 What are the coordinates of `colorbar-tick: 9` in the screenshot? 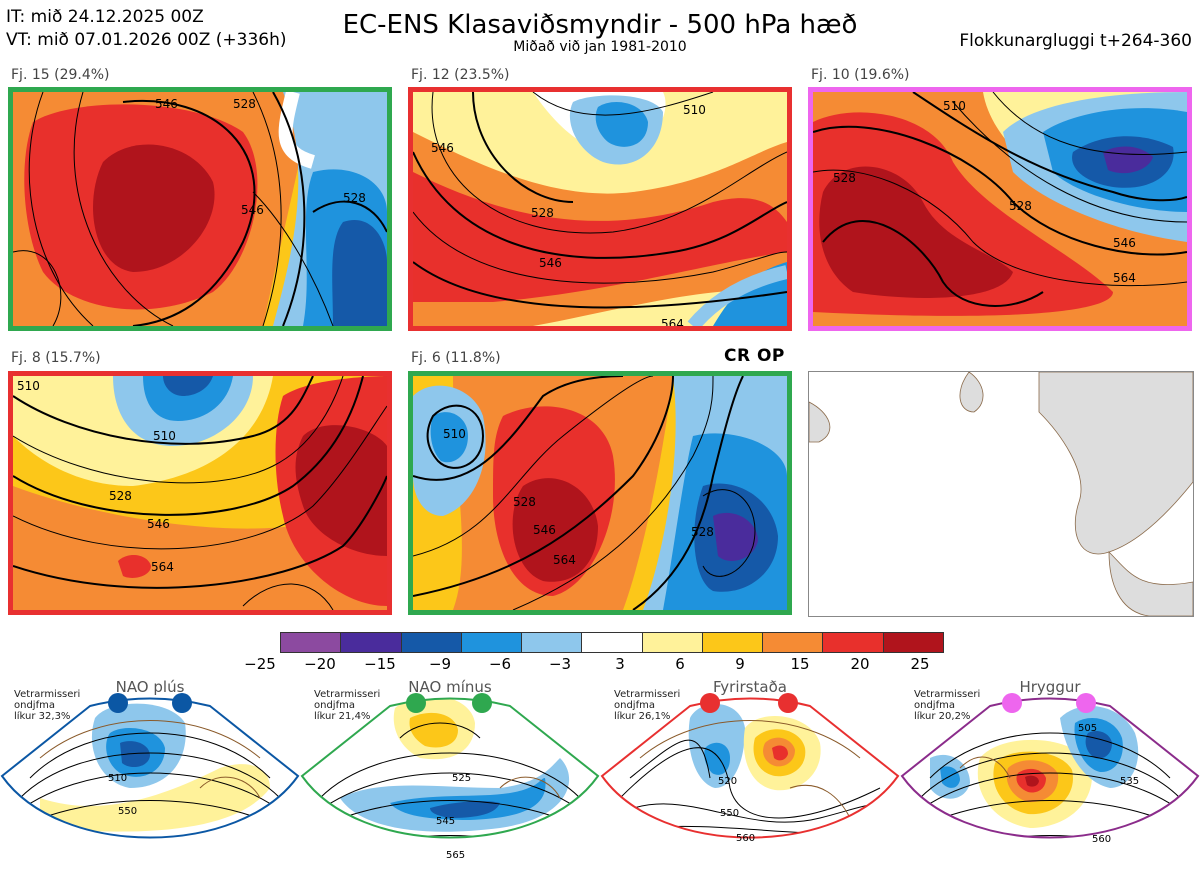 It's located at (740, 664).